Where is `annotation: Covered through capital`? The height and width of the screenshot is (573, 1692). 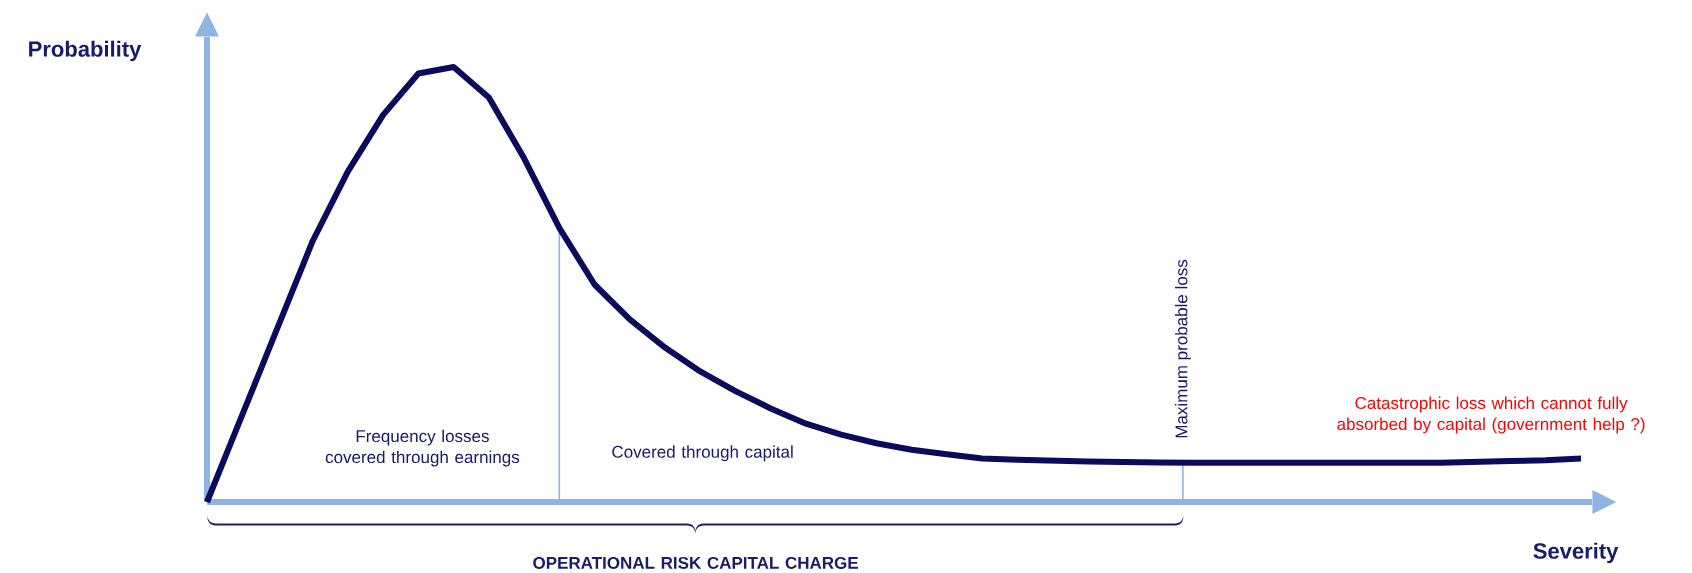 annotation: Covered through capital is located at coordinates (702, 453).